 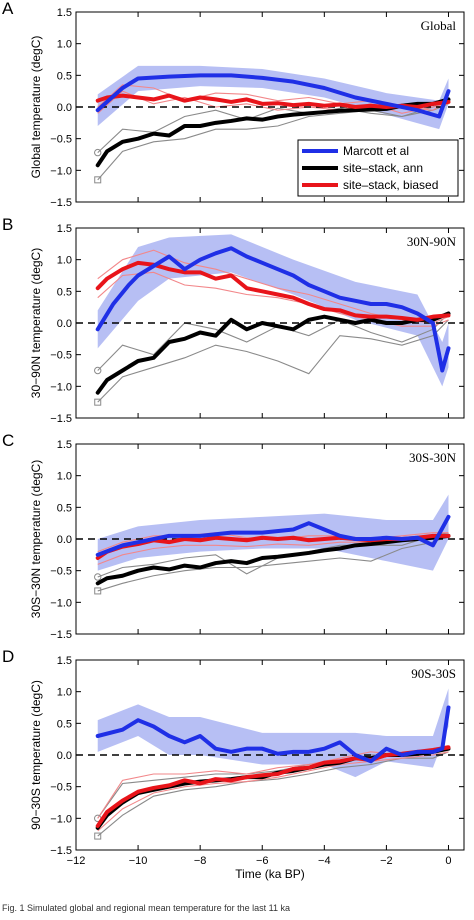 I want to click on legend-label: Marcott et al, so click(x=376, y=151).